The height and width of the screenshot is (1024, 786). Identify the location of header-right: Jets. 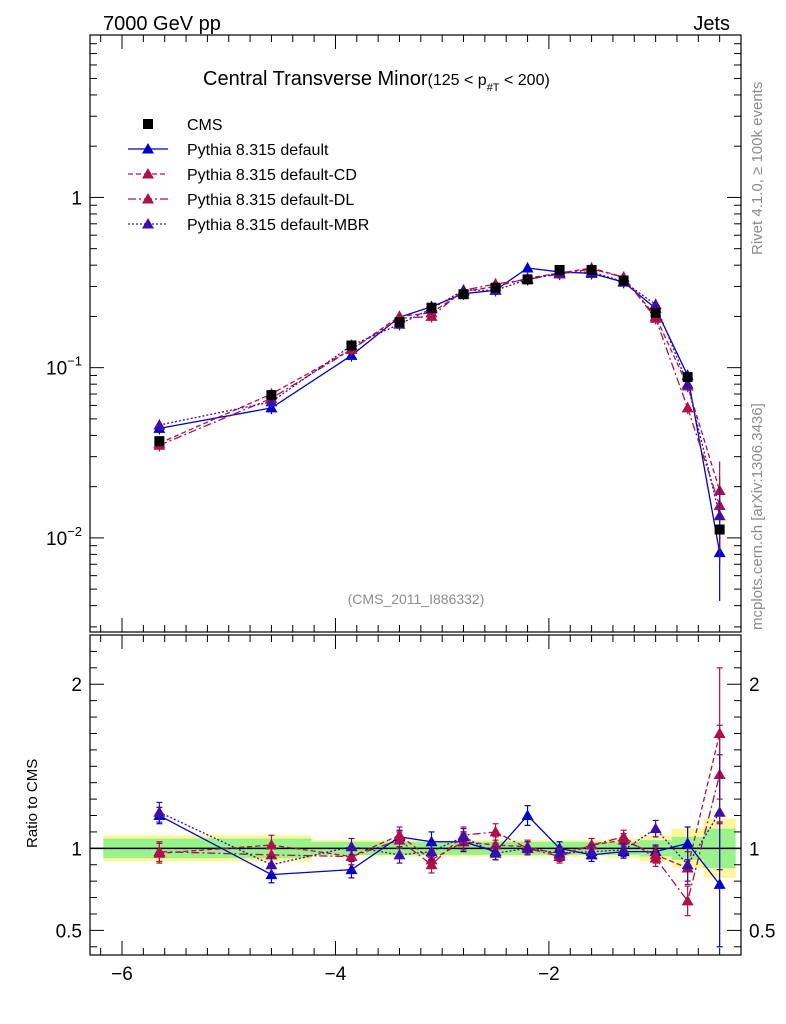
(711, 24).